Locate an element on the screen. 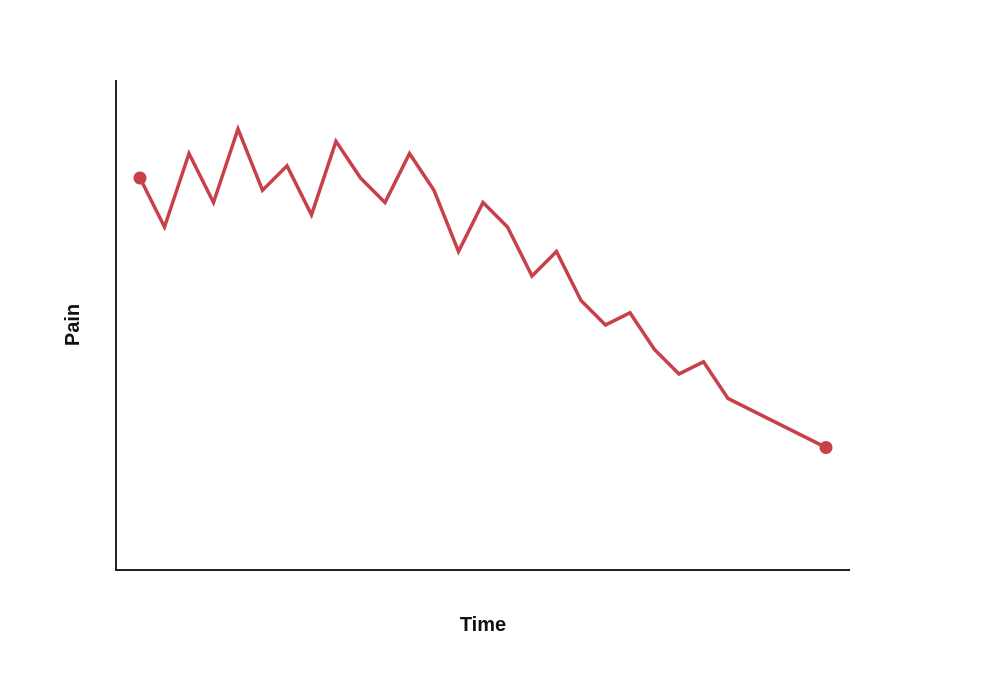  end-point-marker is located at coordinates (826, 447).